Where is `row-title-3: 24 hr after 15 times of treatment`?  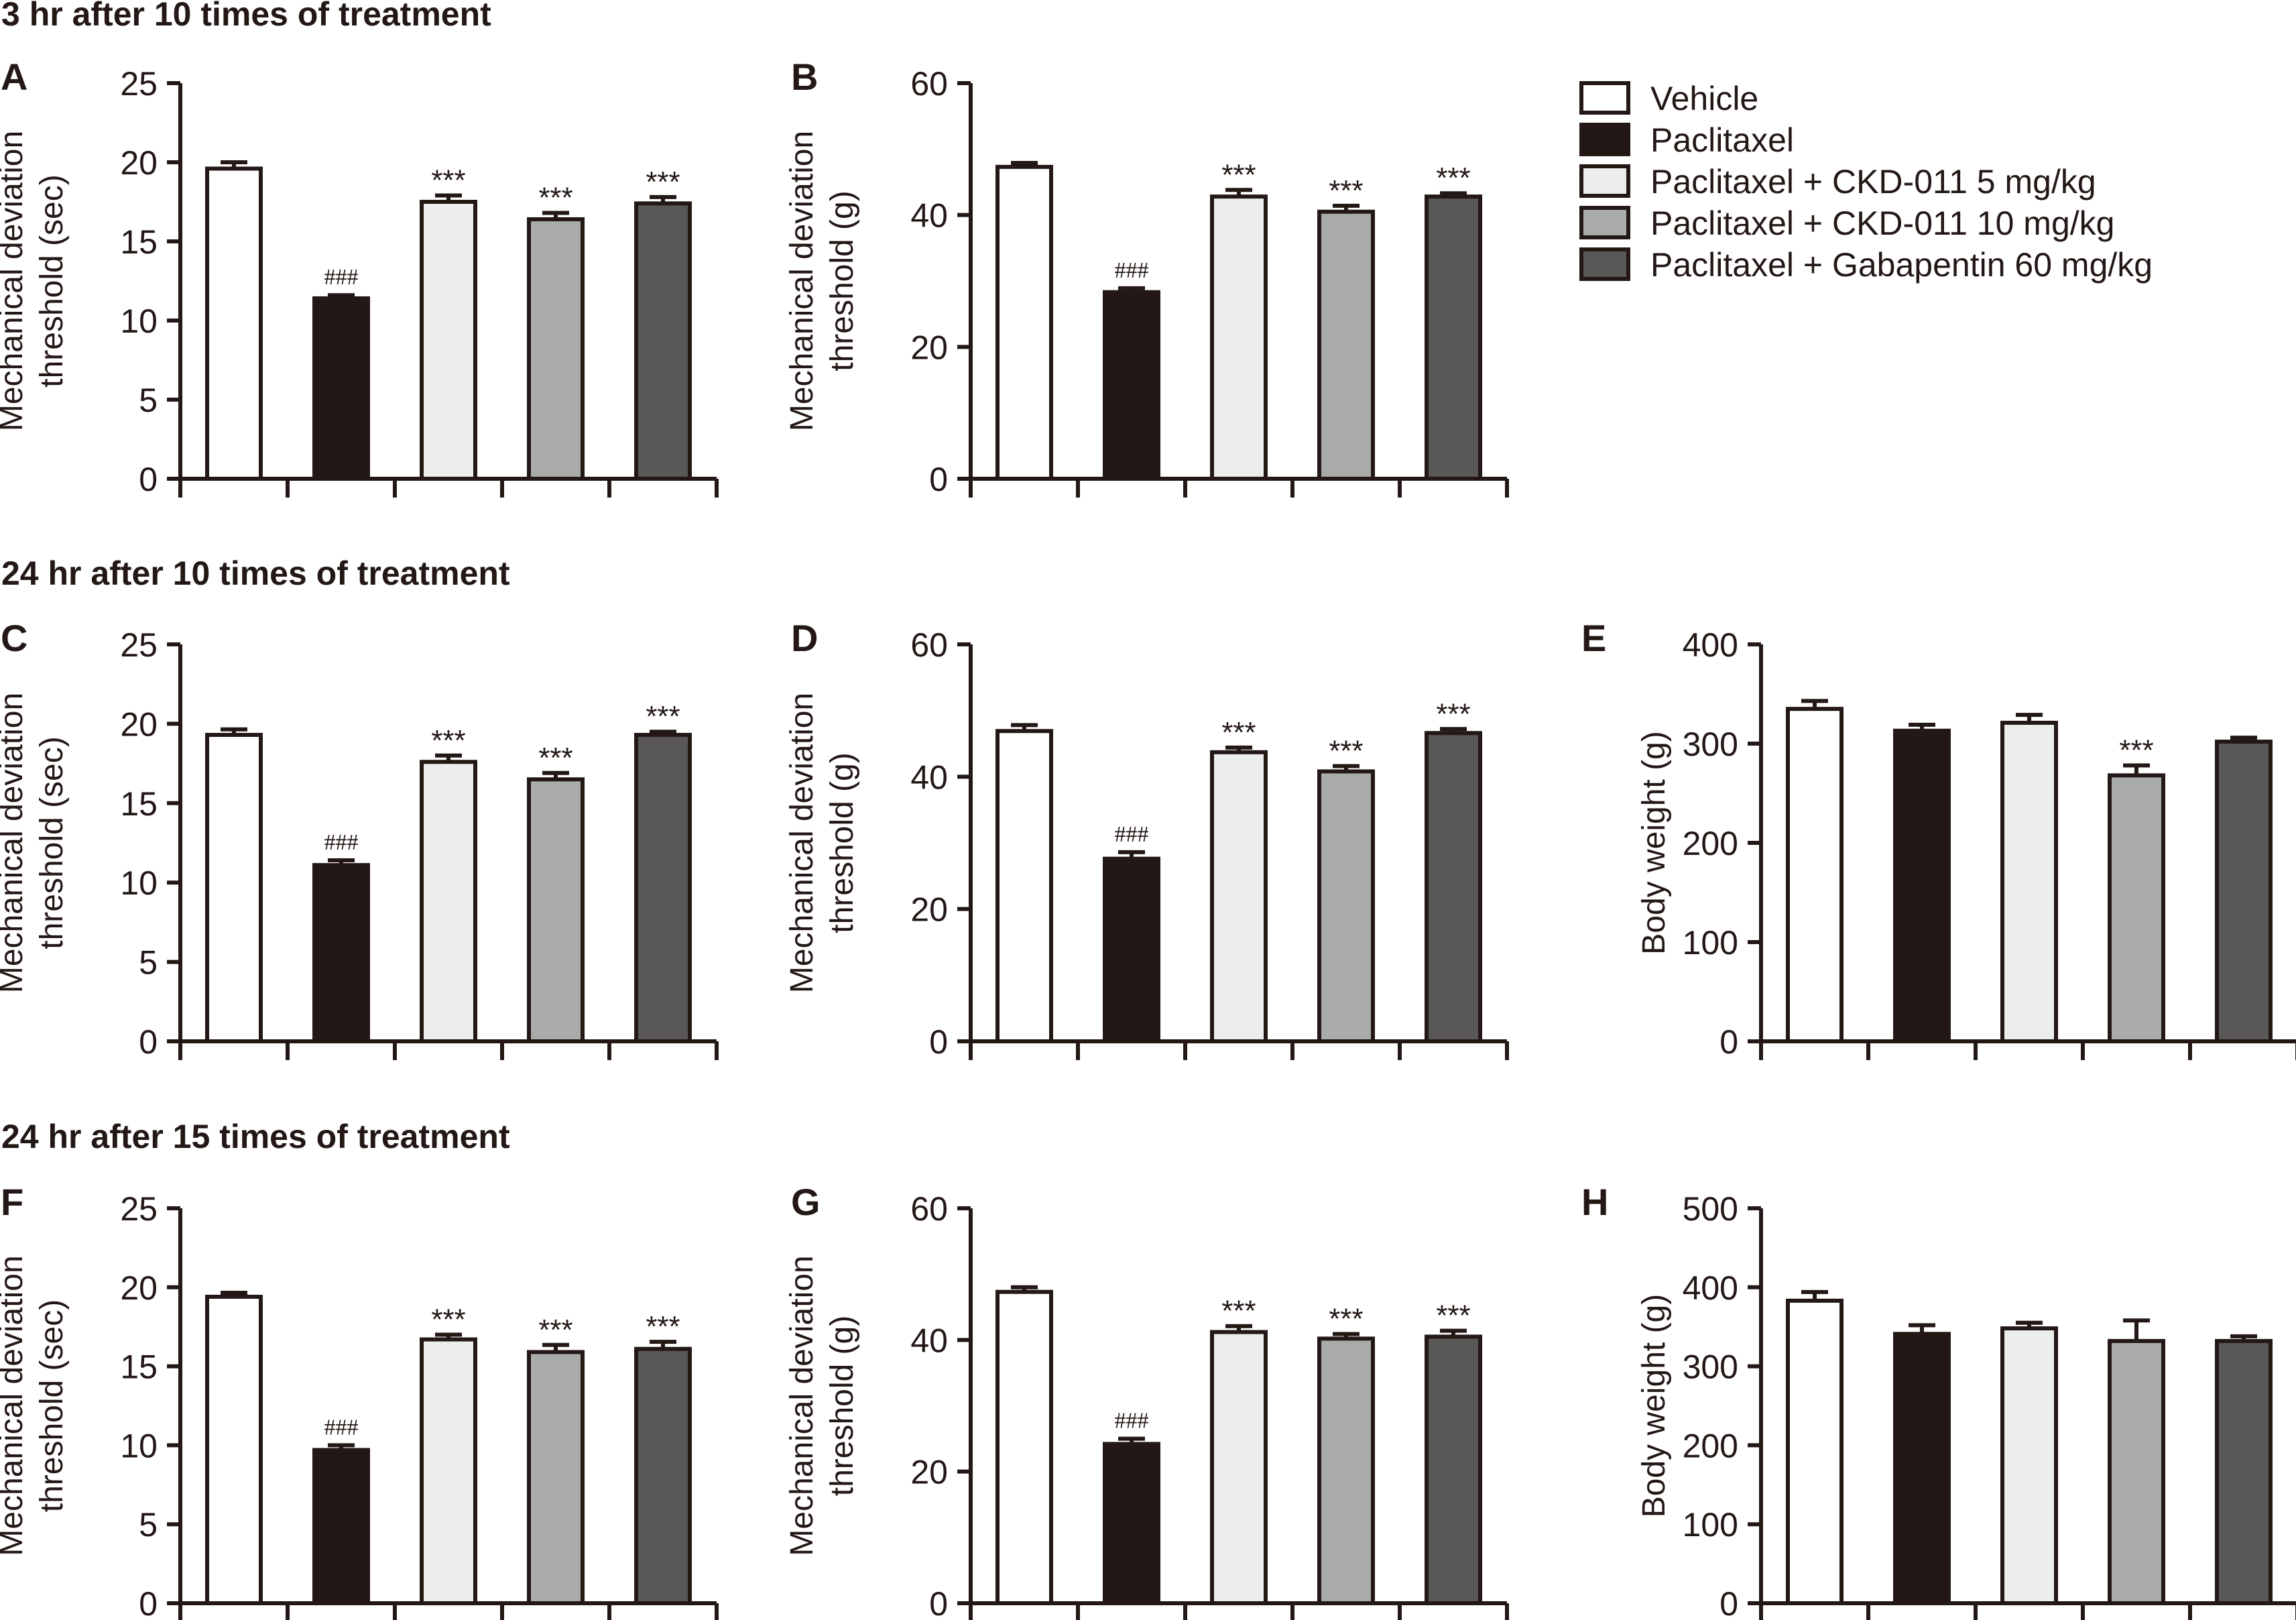 row-title-3: 24 hr after 15 times of treatment is located at coordinates (255, 1136).